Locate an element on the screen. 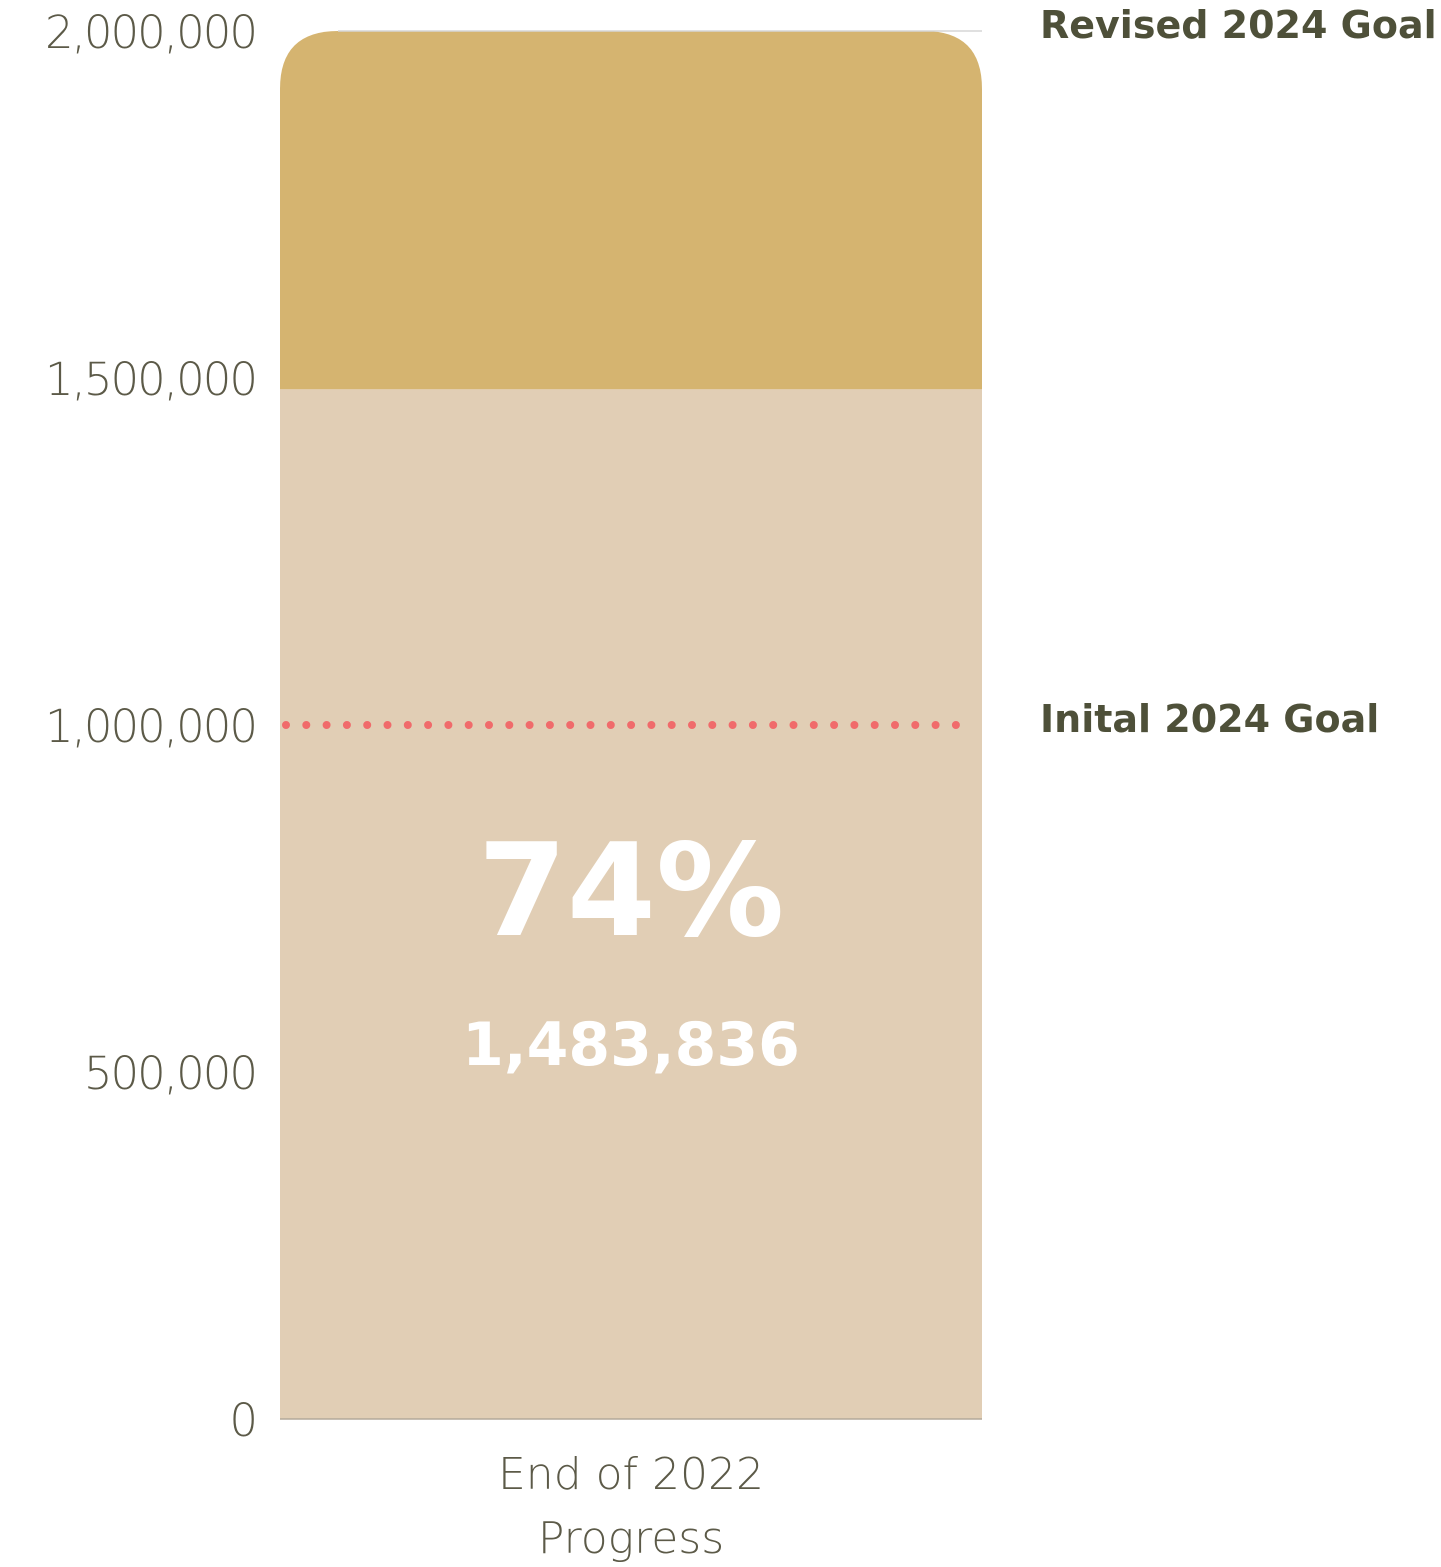  y-tick-label: 2,000,000 is located at coordinates (150, 32).